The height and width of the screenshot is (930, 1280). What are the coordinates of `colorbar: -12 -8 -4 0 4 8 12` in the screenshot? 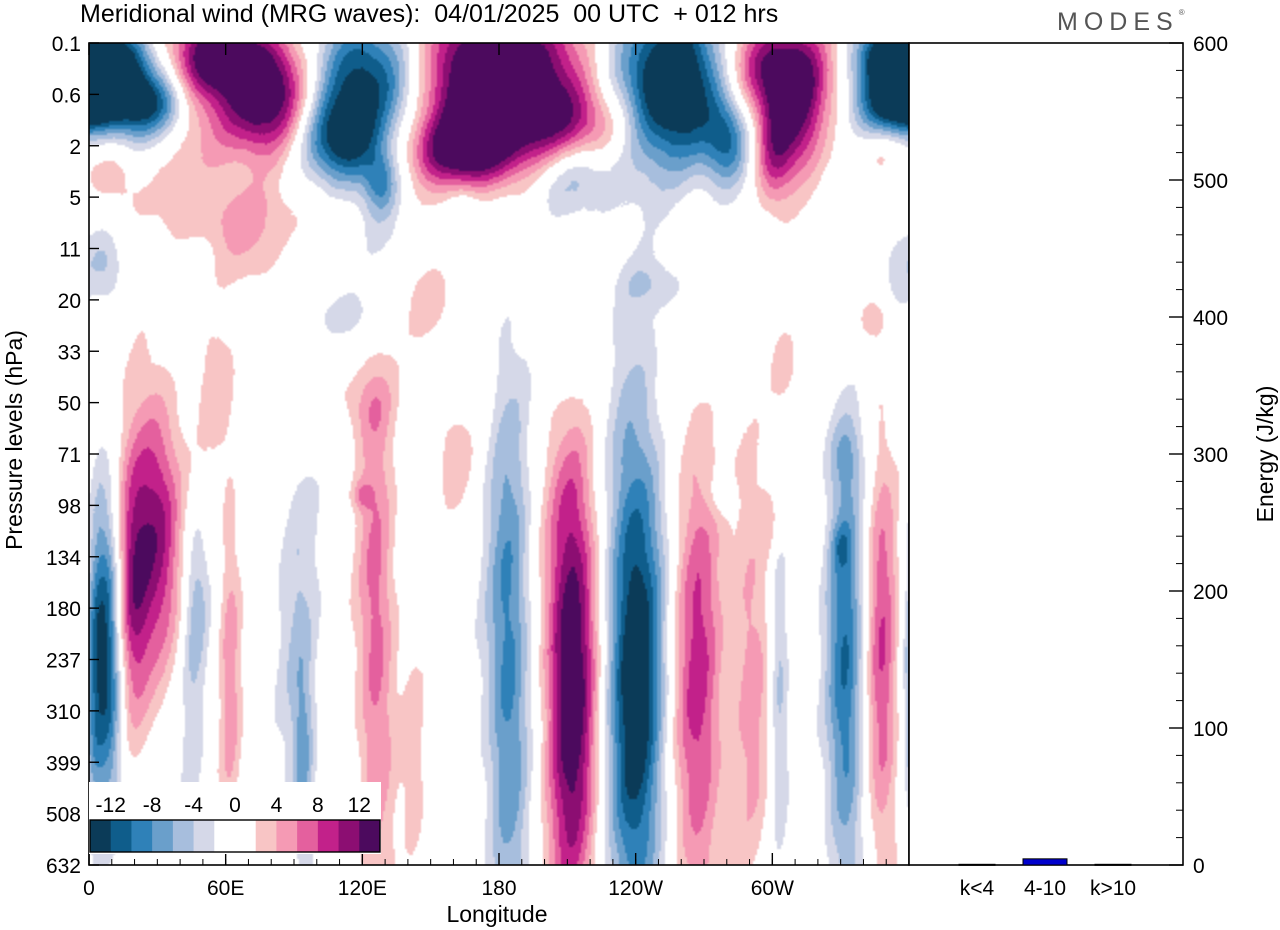 It's located at (235, 818).